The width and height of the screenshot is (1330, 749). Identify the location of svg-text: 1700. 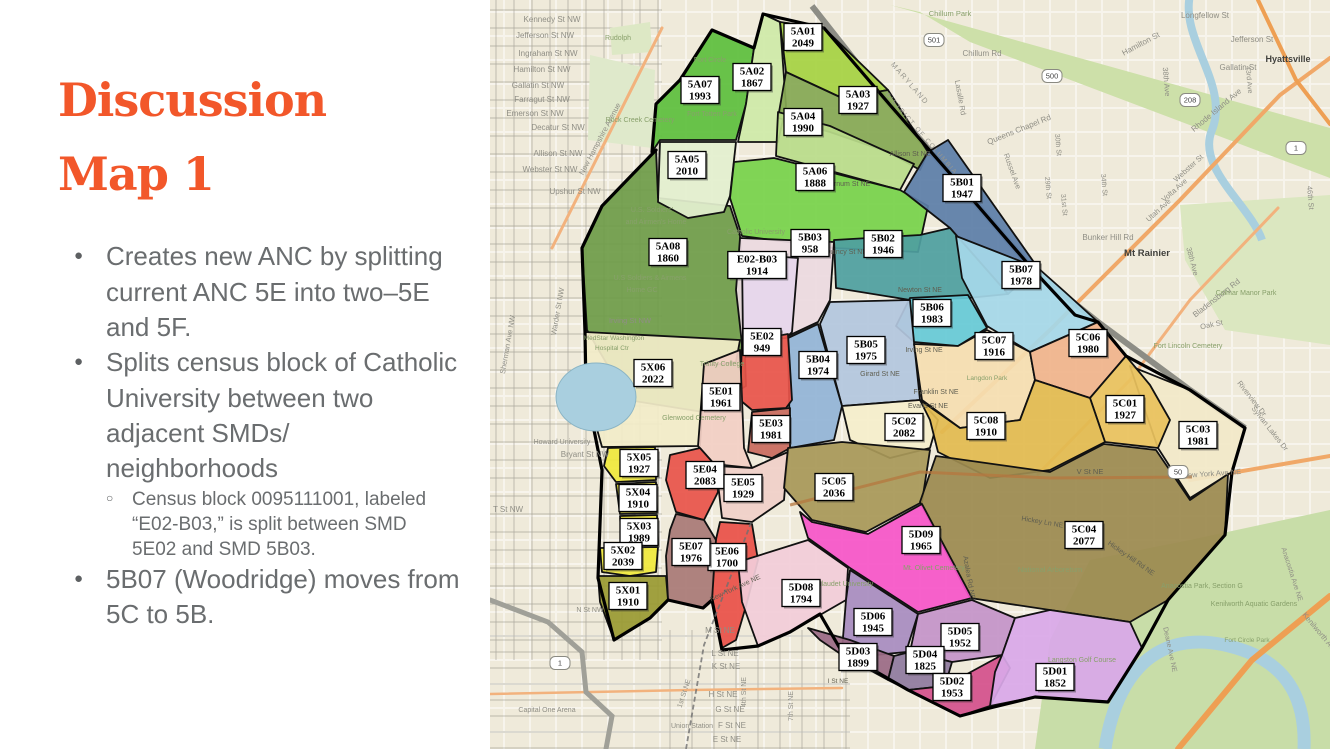
(727, 564).